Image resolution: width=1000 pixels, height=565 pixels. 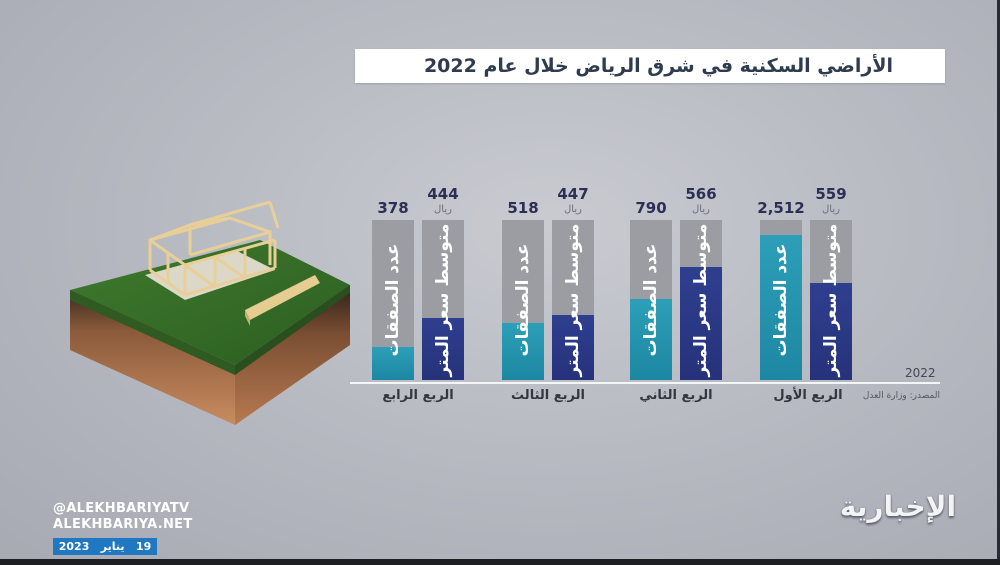 What do you see at coordinates (831, 194) in the screenshot?
I see `q1-price-value: 559` at bounding box center [831, 194].